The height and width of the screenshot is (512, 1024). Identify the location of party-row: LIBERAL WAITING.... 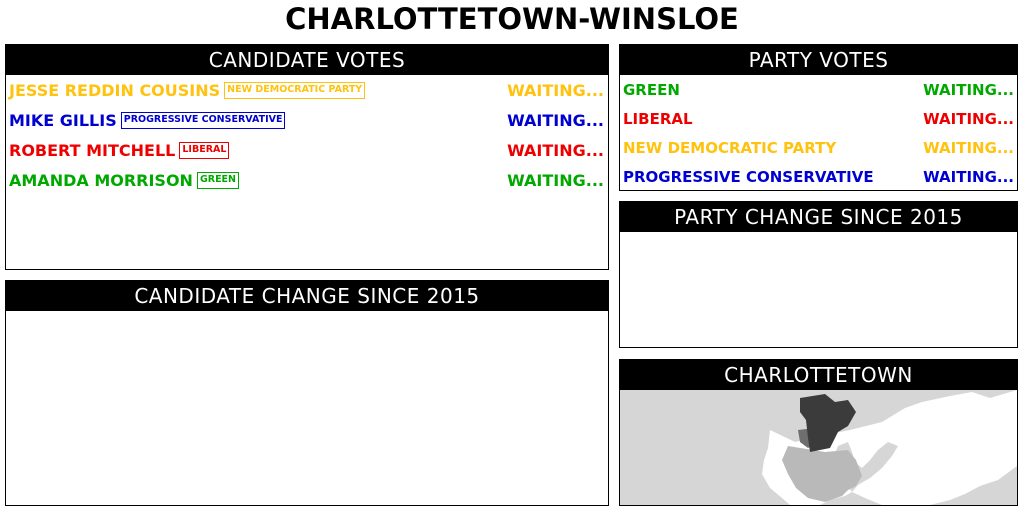
(818, 118).